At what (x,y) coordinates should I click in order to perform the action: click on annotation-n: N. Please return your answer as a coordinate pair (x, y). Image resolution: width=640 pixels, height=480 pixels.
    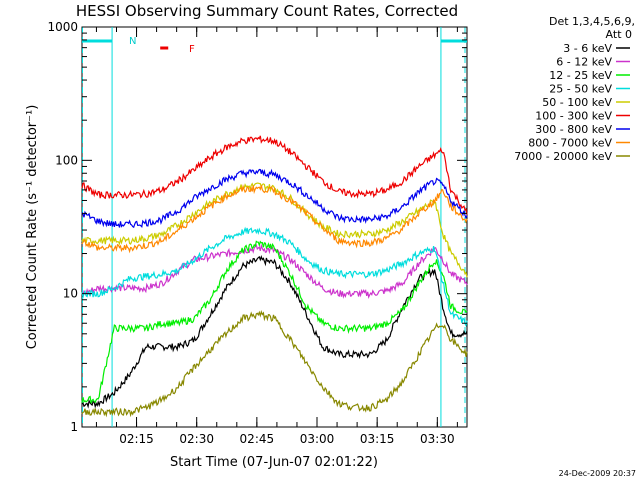
    Looking at the image, I should click on (132, 41).